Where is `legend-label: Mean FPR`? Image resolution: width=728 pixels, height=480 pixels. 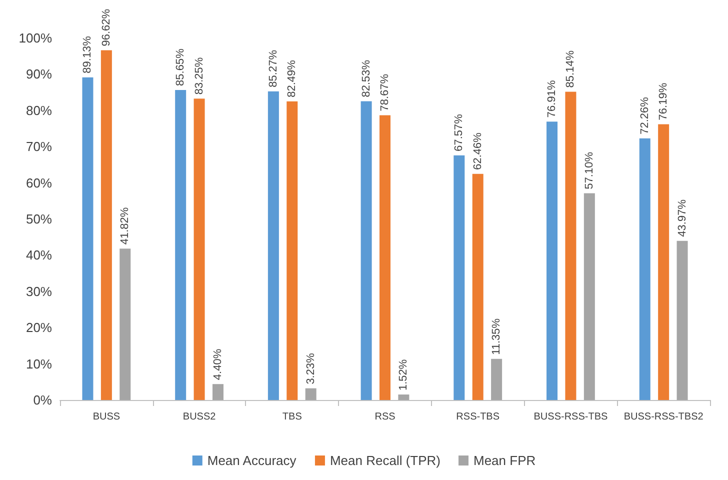 legend-label: Mean FPR is located at coordinates (504, 460).